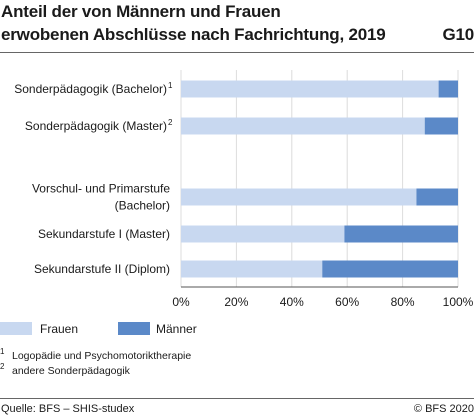 This screenshot has height=419, width=474. Describe the element at coordinates (90, 89) in the screenshot. I see `category-label: Sonderpädagogik (Bachelor)` at that location.